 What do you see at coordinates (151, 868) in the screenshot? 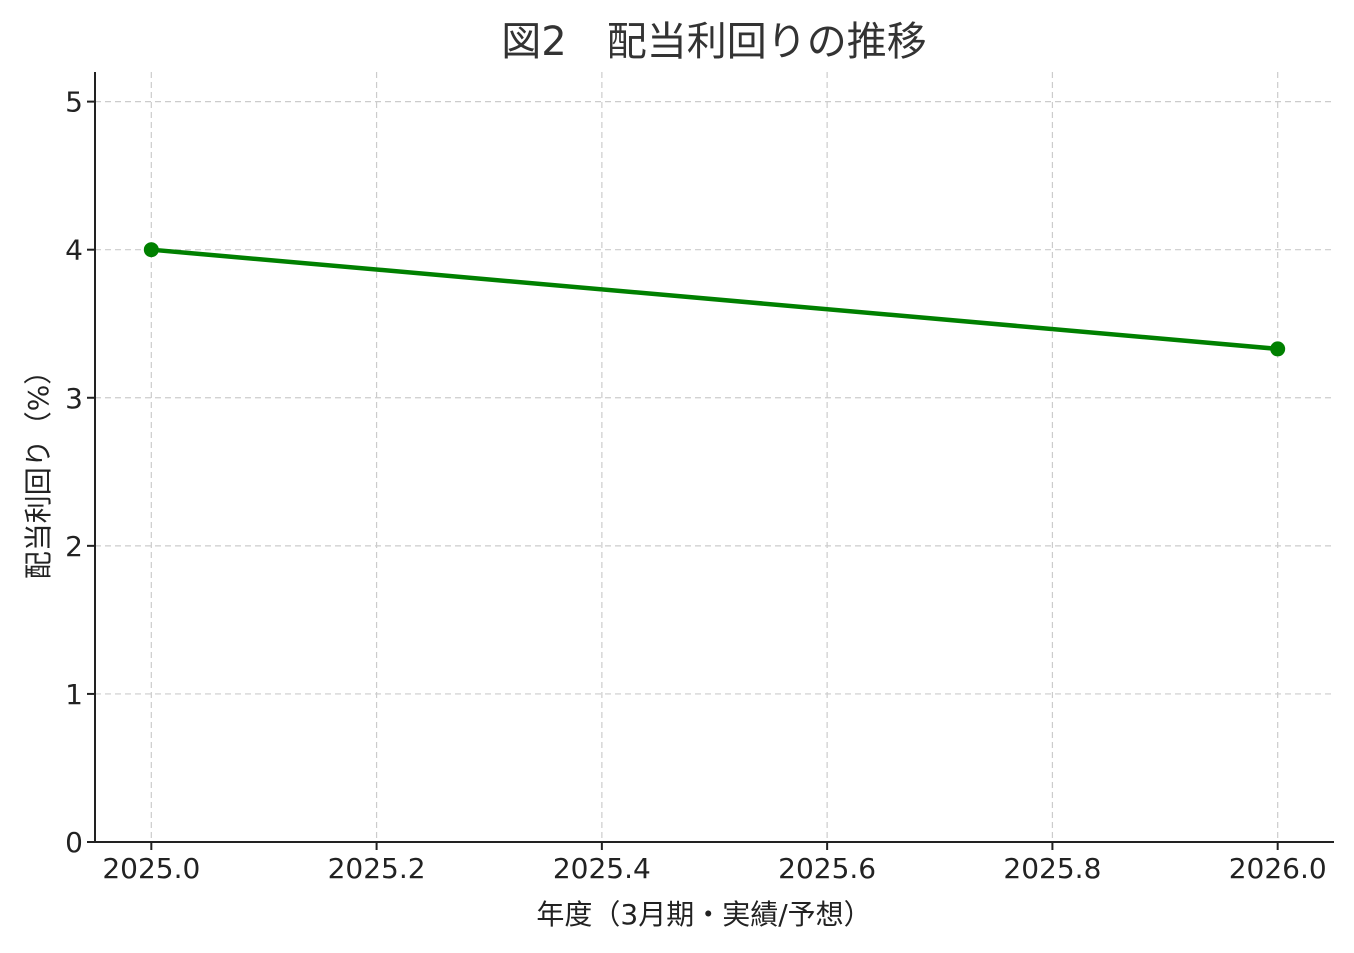
I see `x-tick-label: 2025.0` at bounding box center [151, 868].